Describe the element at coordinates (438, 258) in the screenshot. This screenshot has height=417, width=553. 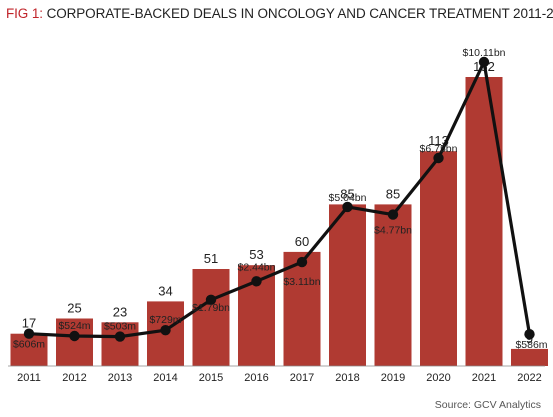
I see `bar-2020` at that location.